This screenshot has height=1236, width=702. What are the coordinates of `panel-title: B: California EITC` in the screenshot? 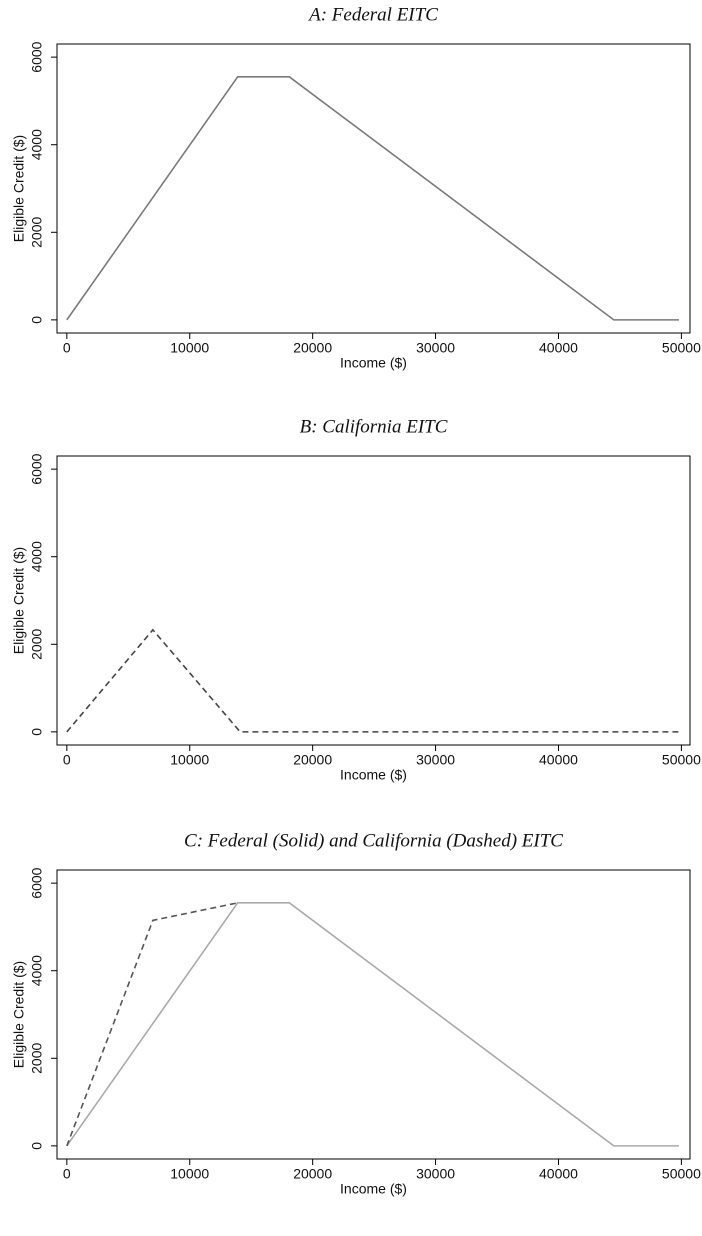 It's located at (374, 426).